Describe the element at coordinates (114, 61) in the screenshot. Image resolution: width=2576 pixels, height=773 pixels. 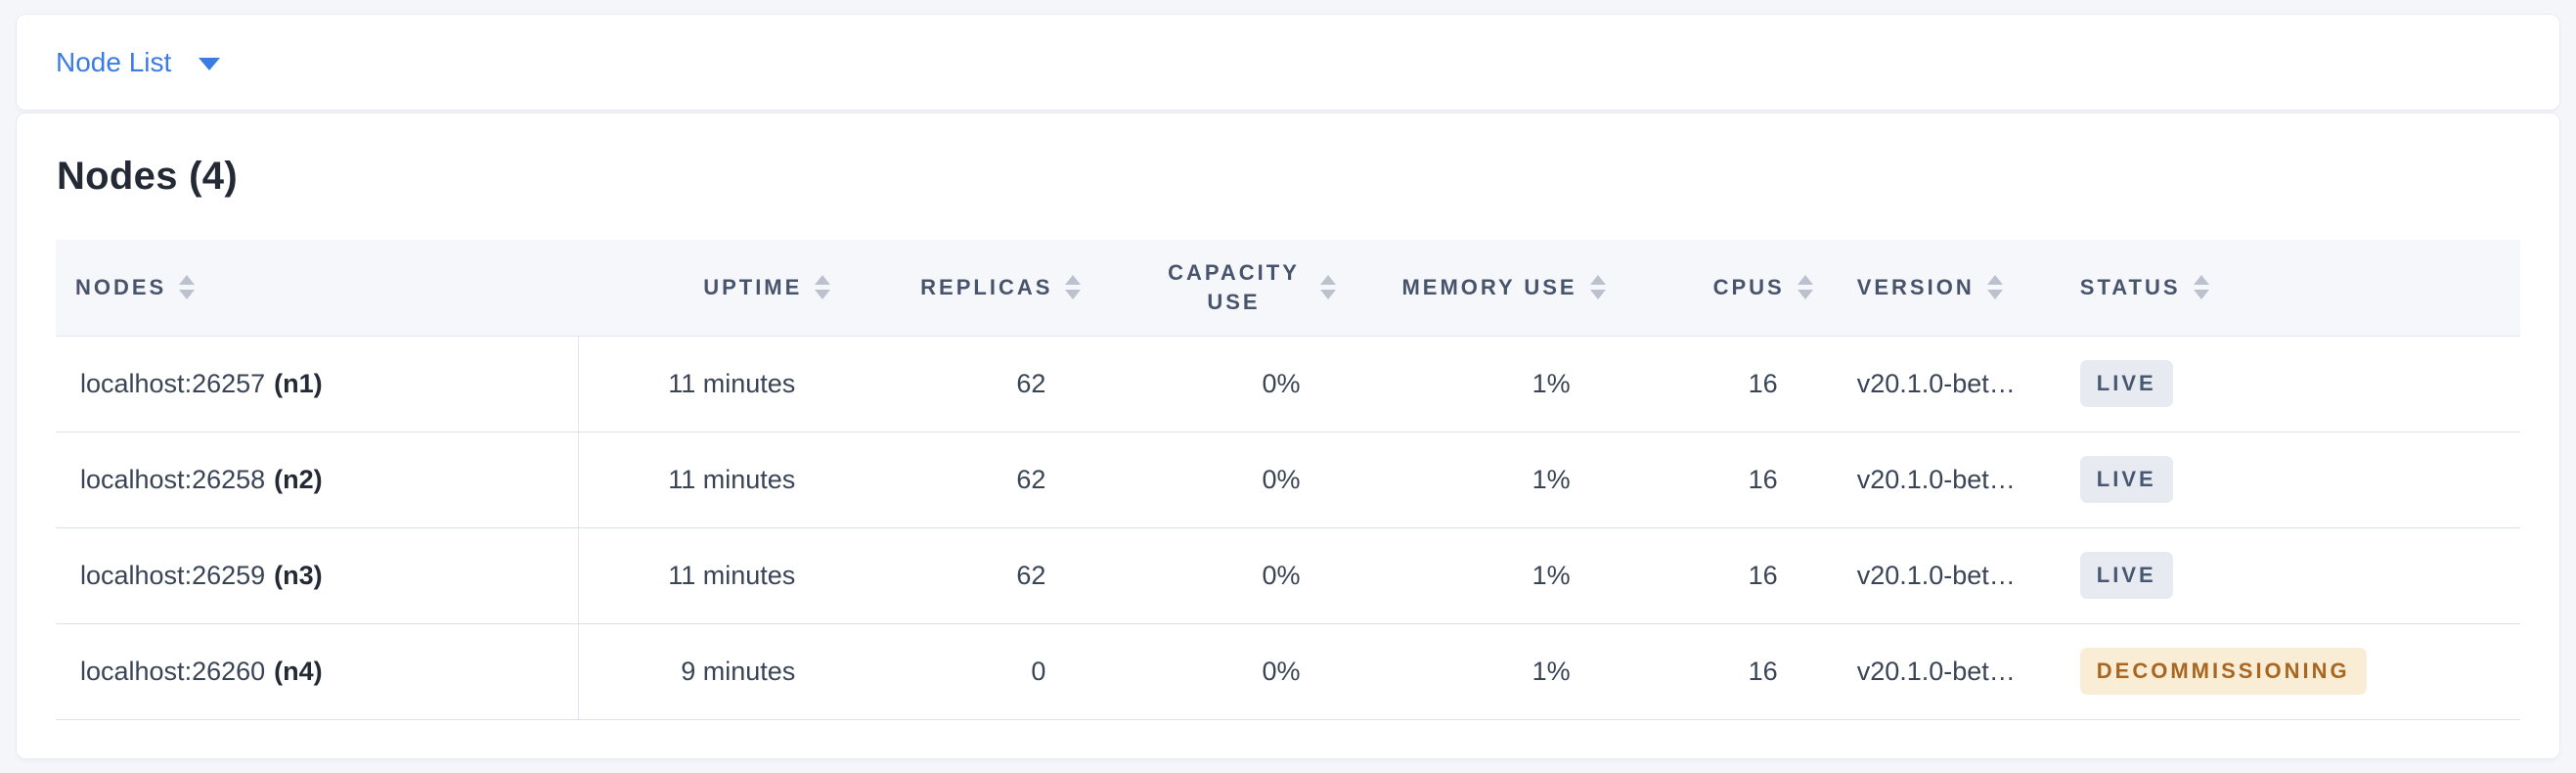
I see `node-list-dropdown-label: Node List` at that location.